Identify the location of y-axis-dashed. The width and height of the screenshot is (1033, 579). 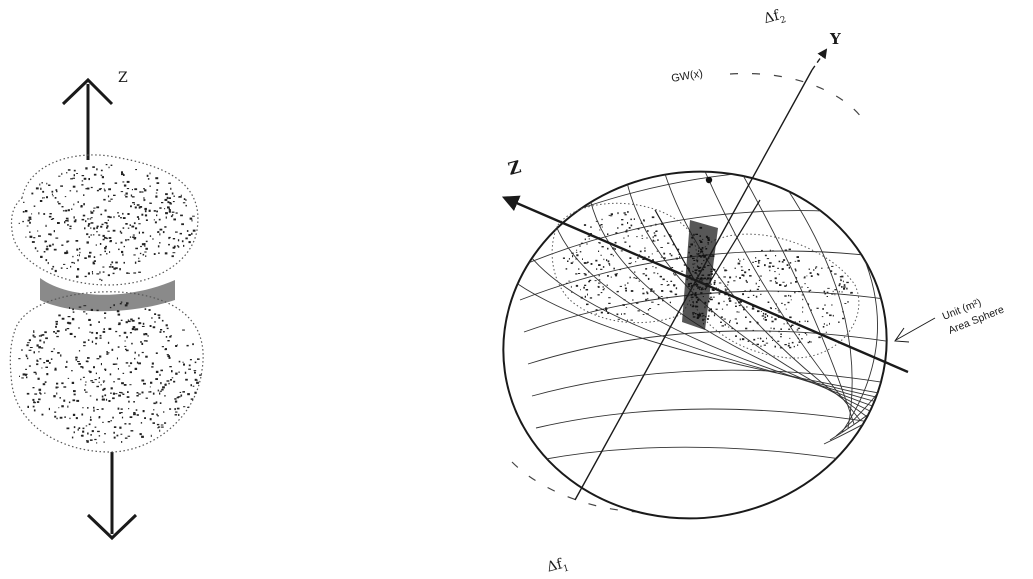
(819, 59).